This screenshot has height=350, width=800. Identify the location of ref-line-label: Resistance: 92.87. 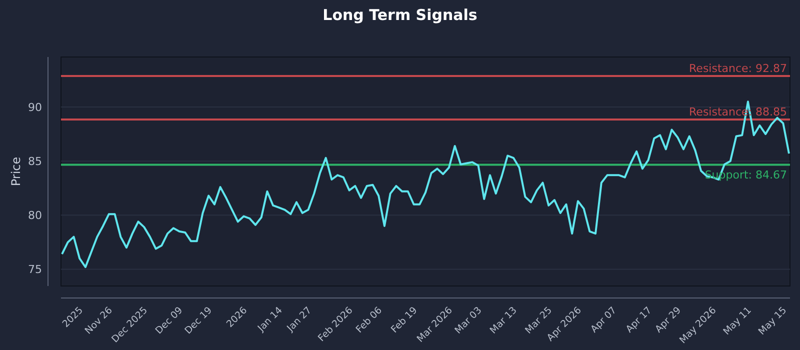
(738, 69).